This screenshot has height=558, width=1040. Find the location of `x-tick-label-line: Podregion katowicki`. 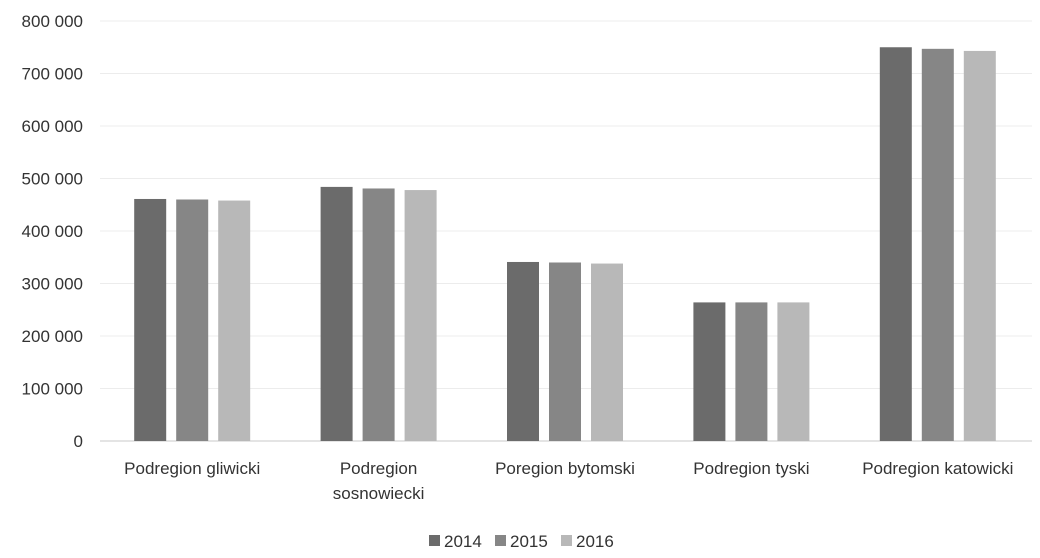

x-tick-label-line: Podregion katowicki is located at coordinates (937, 468).